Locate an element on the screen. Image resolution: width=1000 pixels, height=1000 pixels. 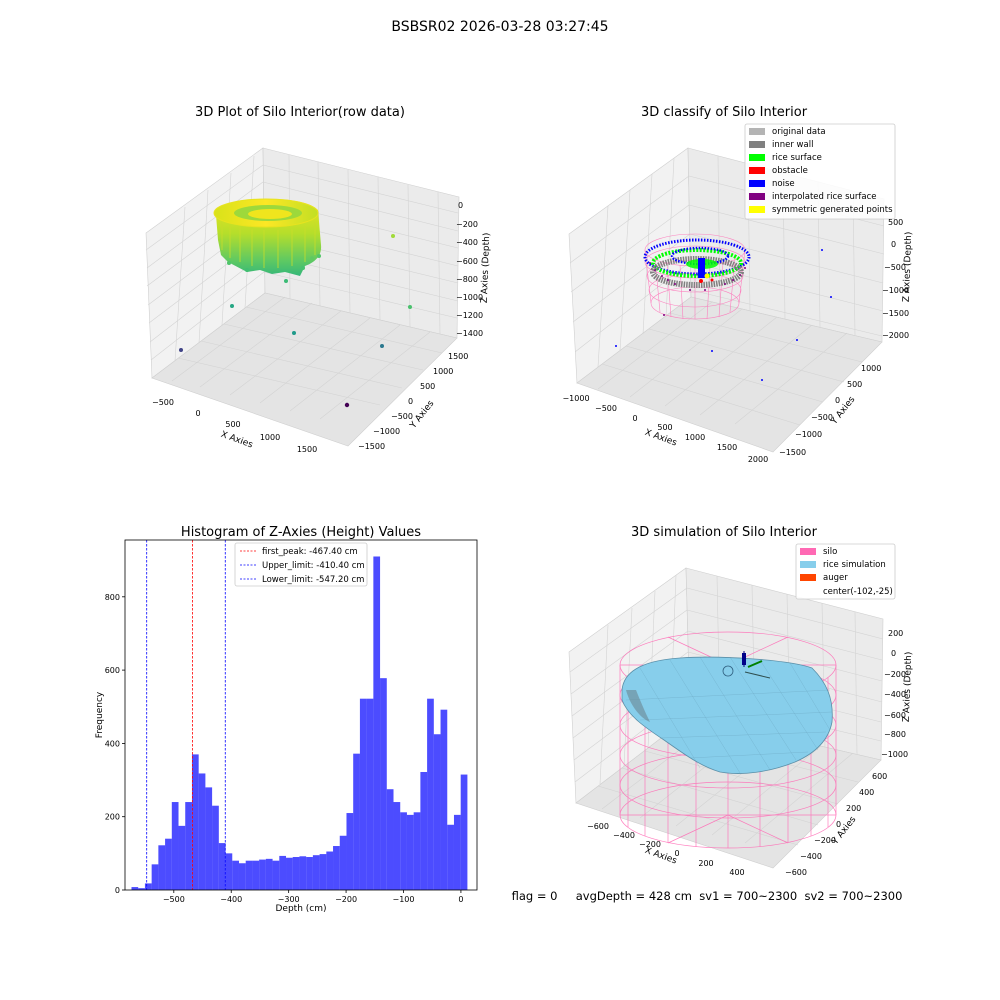
legend-swatch-noise is located at coordinates (757, 183).